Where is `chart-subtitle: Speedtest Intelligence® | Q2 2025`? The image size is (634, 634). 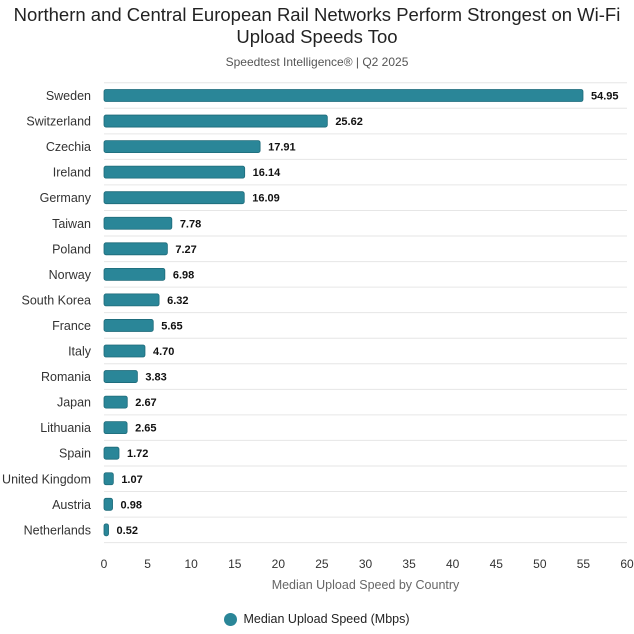 chart-subtitle: Speedtest Intelligence® | Q2 2025 is located at coordinates (317, 62).